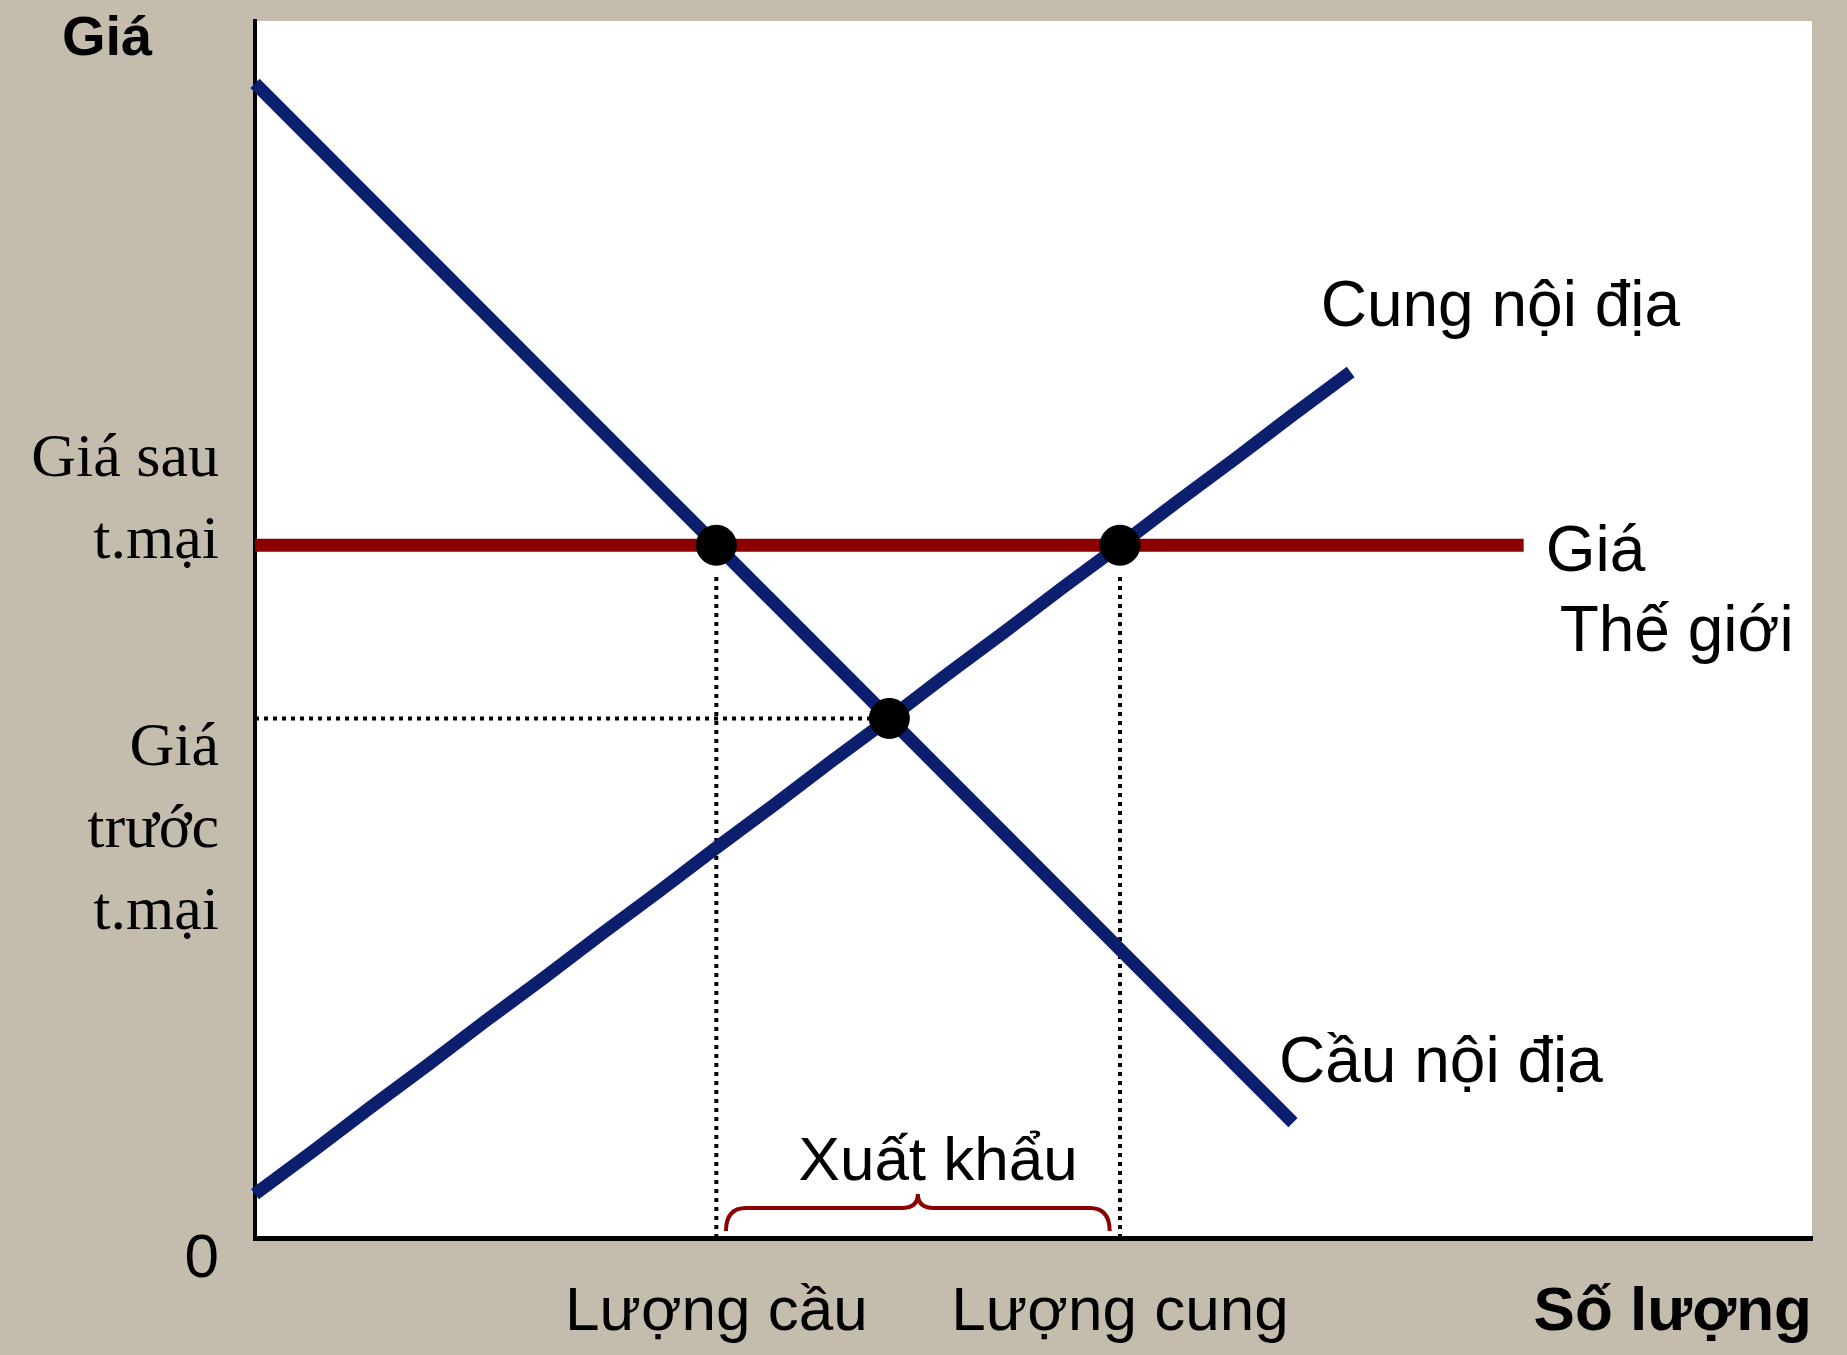 This screenshot has width=1847, height=1355. What do you see at coordinates (716, 1309) in the screenshot?
I see `x-tick-label: Lượng cầu` at bounding box center [716, 1309].